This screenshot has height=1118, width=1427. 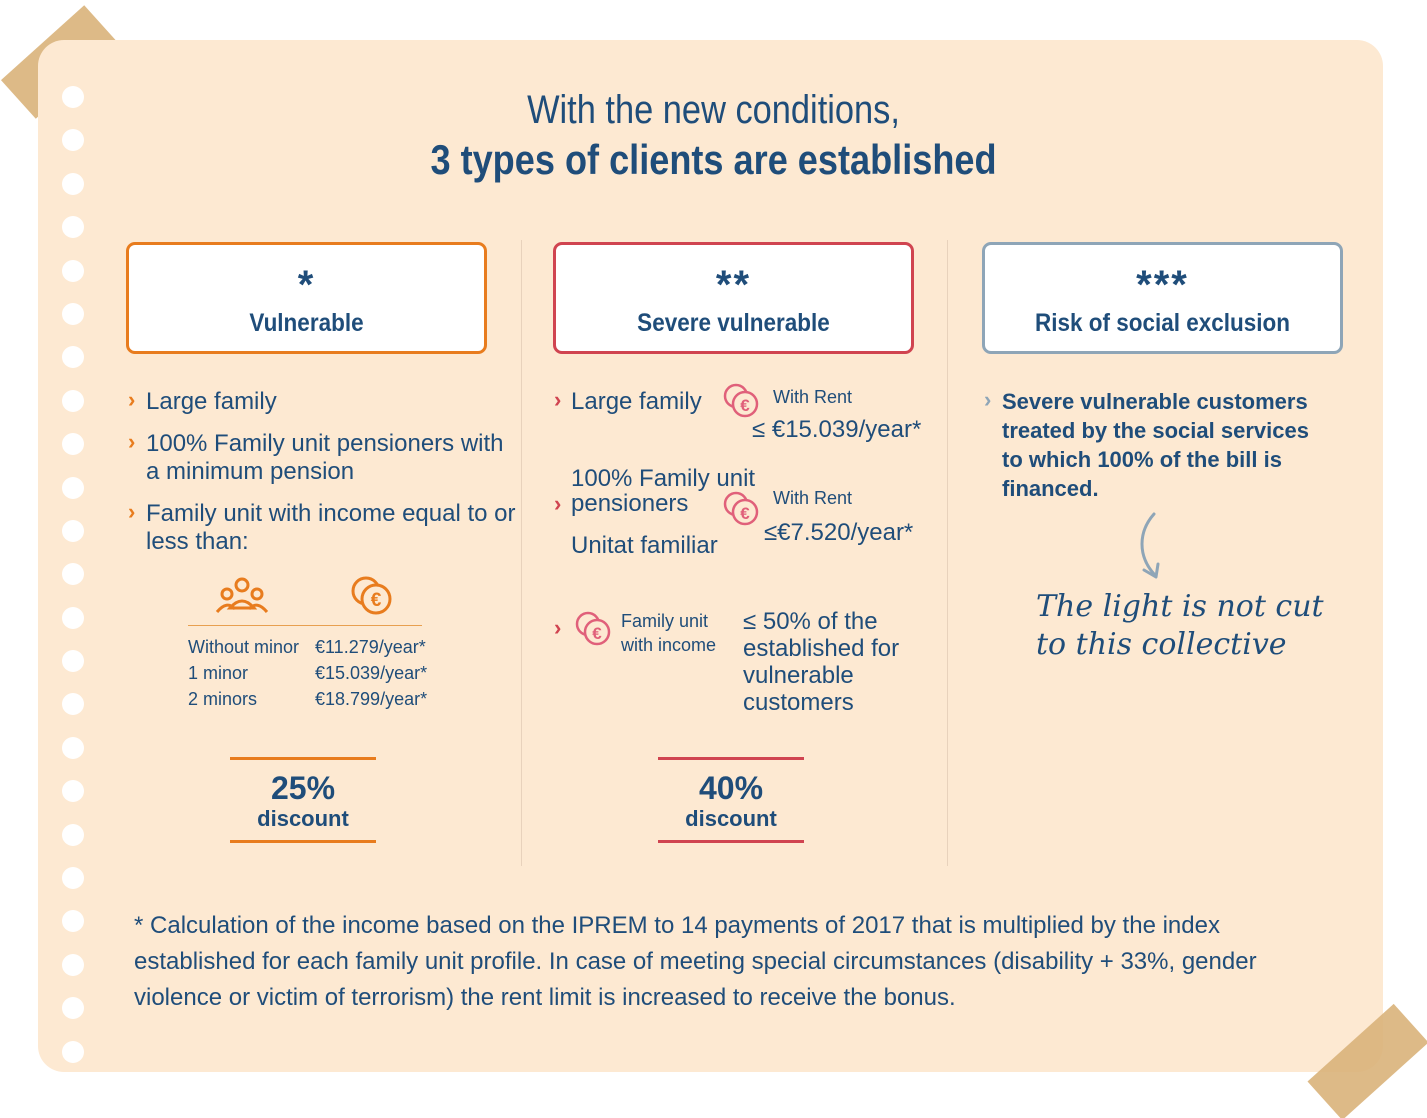 I want to click on income-label-line: Family unit, so click(x=665, y=621).